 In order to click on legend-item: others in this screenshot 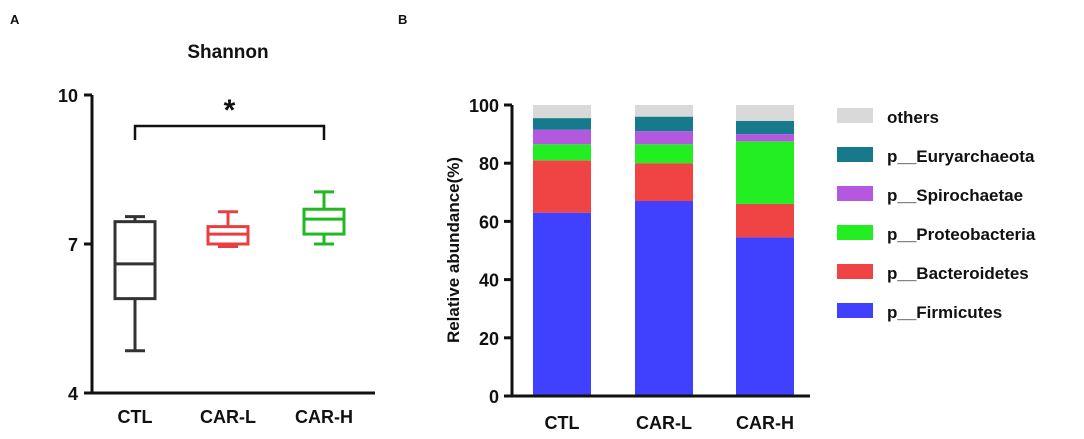, I will do `click(888, 117)`.